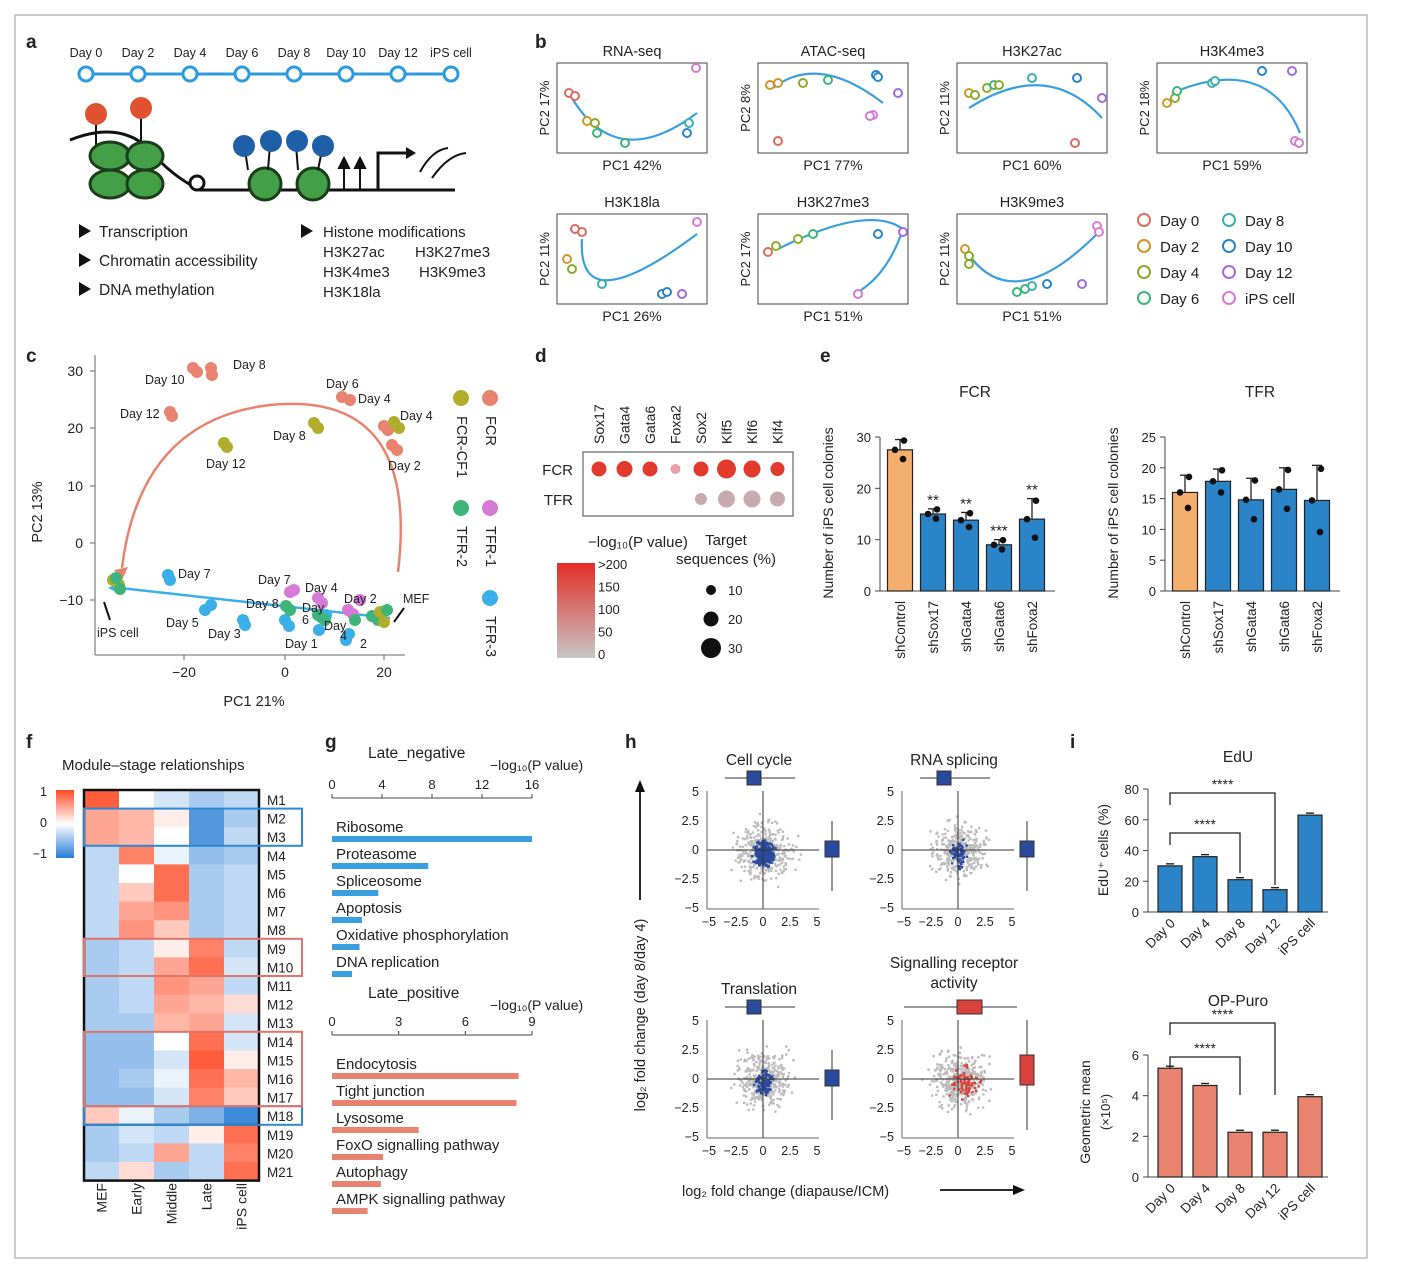  Describe the element at coordinates (375, 1130) in the screenshot. I see `enrichment-bar` at that location.